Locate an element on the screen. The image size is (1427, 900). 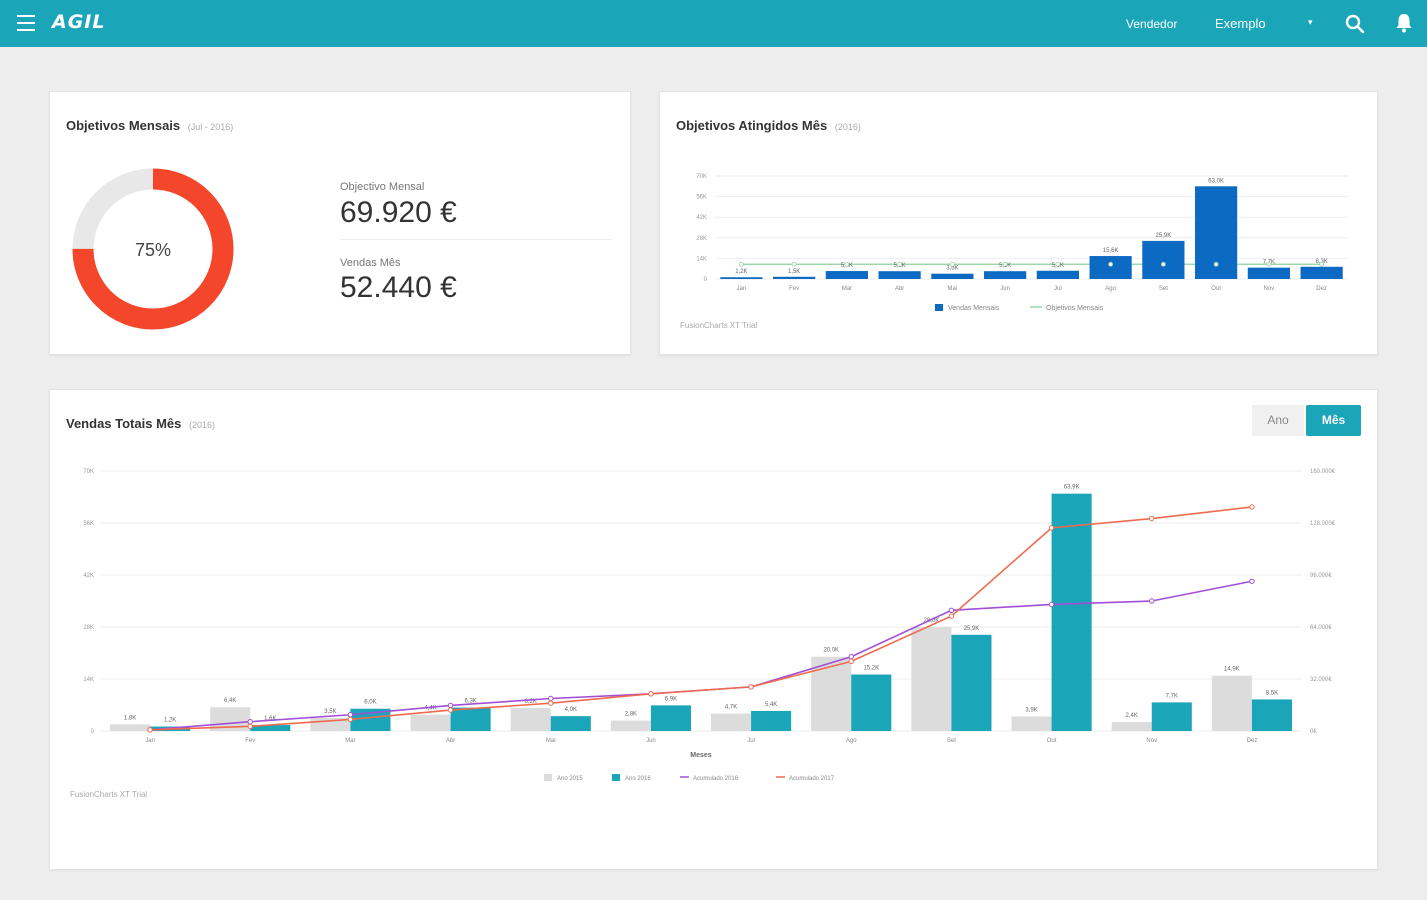
bell-icon is located at coordinates (1404, 23).